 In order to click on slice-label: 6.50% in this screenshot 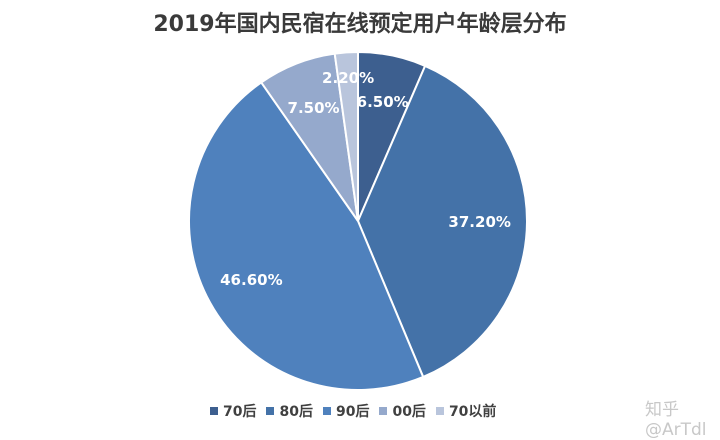, I will do `click(382, 101)`.